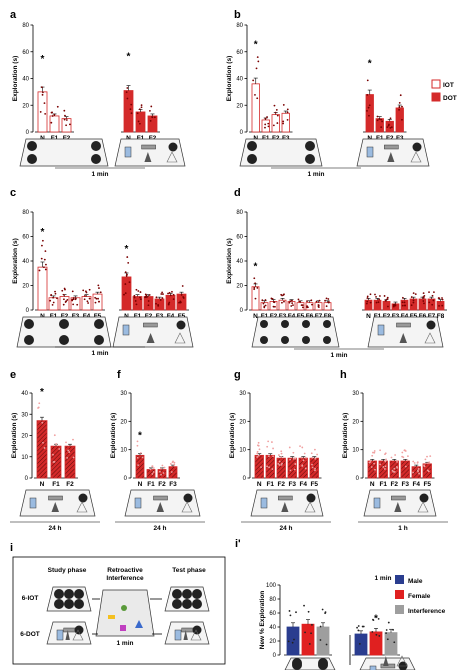 The width and height of the screenshot is (474, 670). What do you see at coordinates (285, 528) in the screenshot?
I see `time-caption: 24 h` at bounding box center [285, 528].